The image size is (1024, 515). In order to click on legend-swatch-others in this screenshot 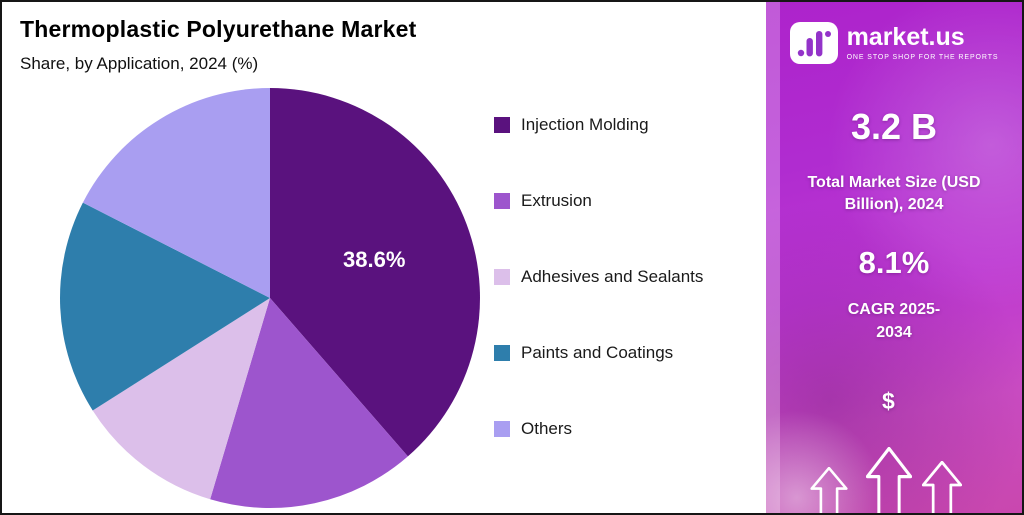, I will do `click(502, 428)`.